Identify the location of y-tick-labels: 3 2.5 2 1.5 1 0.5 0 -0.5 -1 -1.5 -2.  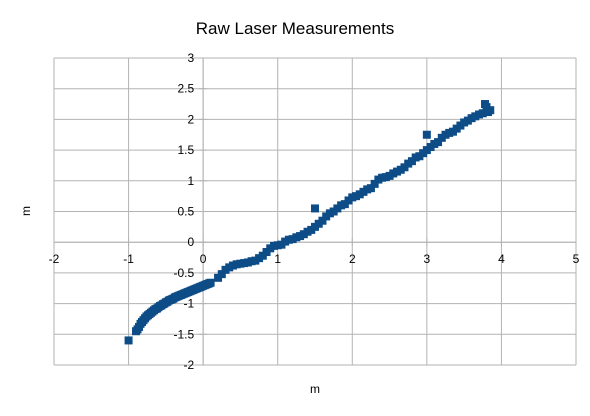
(183, 211).